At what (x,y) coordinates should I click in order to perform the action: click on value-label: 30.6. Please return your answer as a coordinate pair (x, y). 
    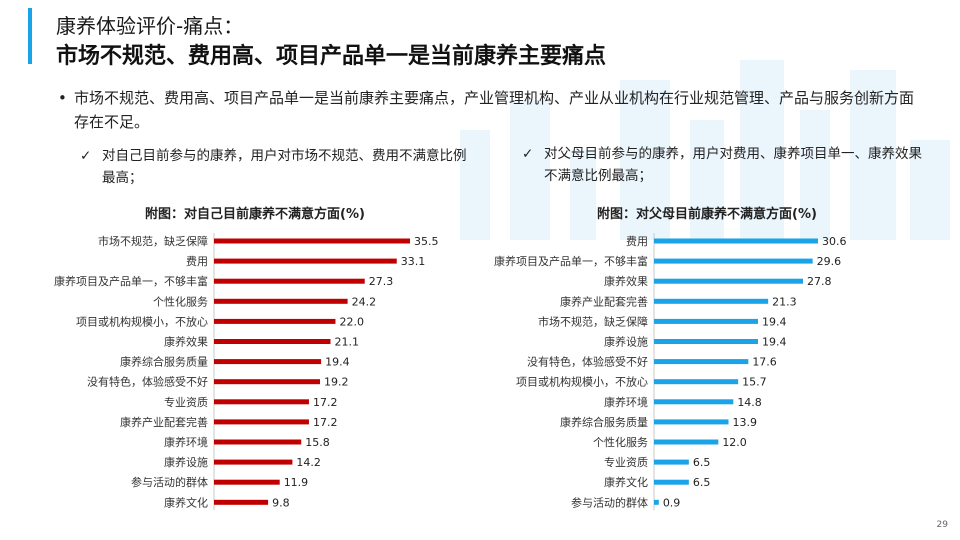
    Looking at the image, I should click on (834, 241).